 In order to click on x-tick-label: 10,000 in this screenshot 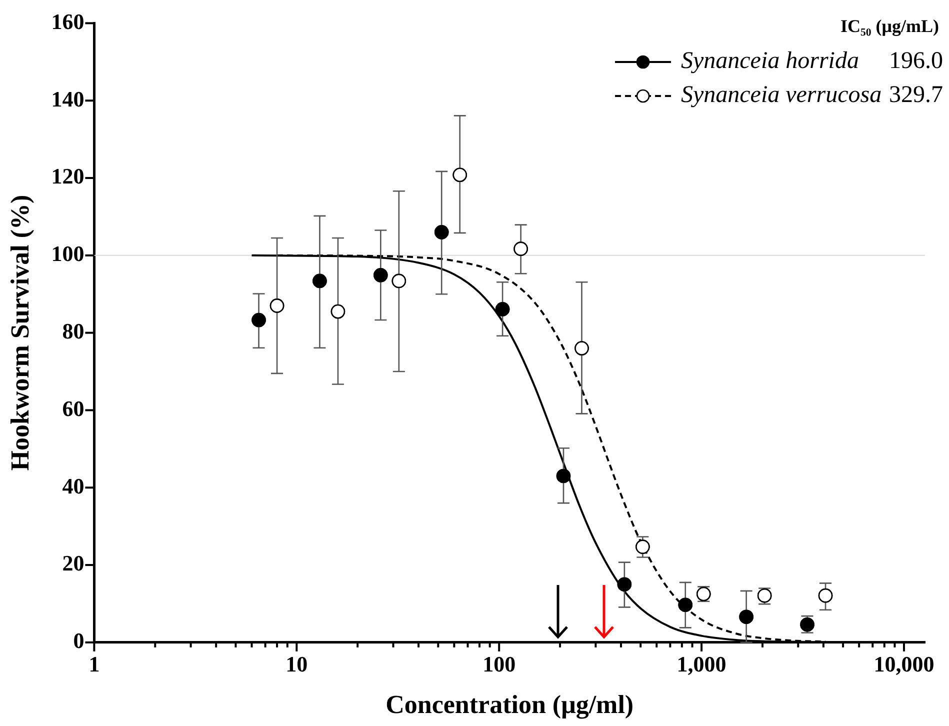, I will do `click(904, 663)`.